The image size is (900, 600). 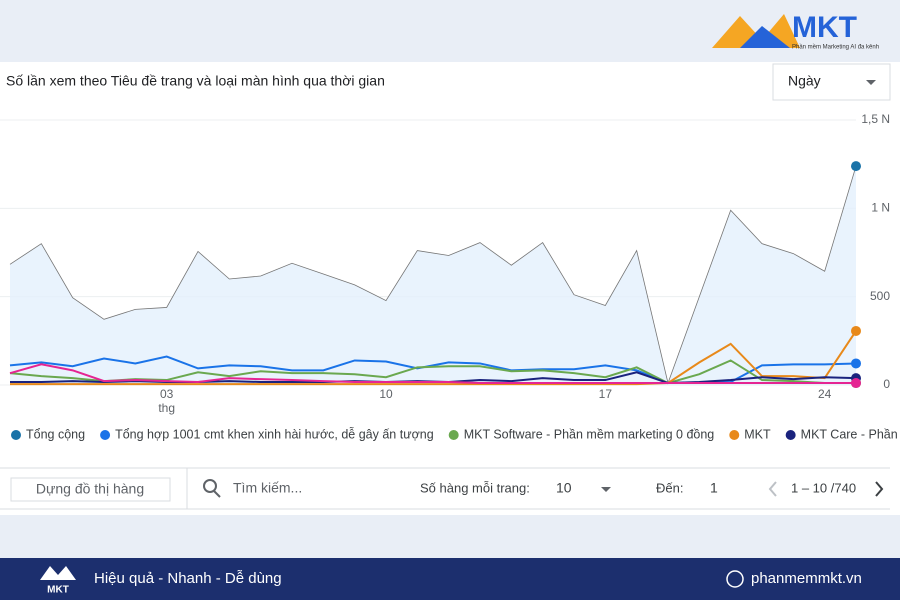 I want to click on footer-brand: MKT, so click(x=58, y=590).